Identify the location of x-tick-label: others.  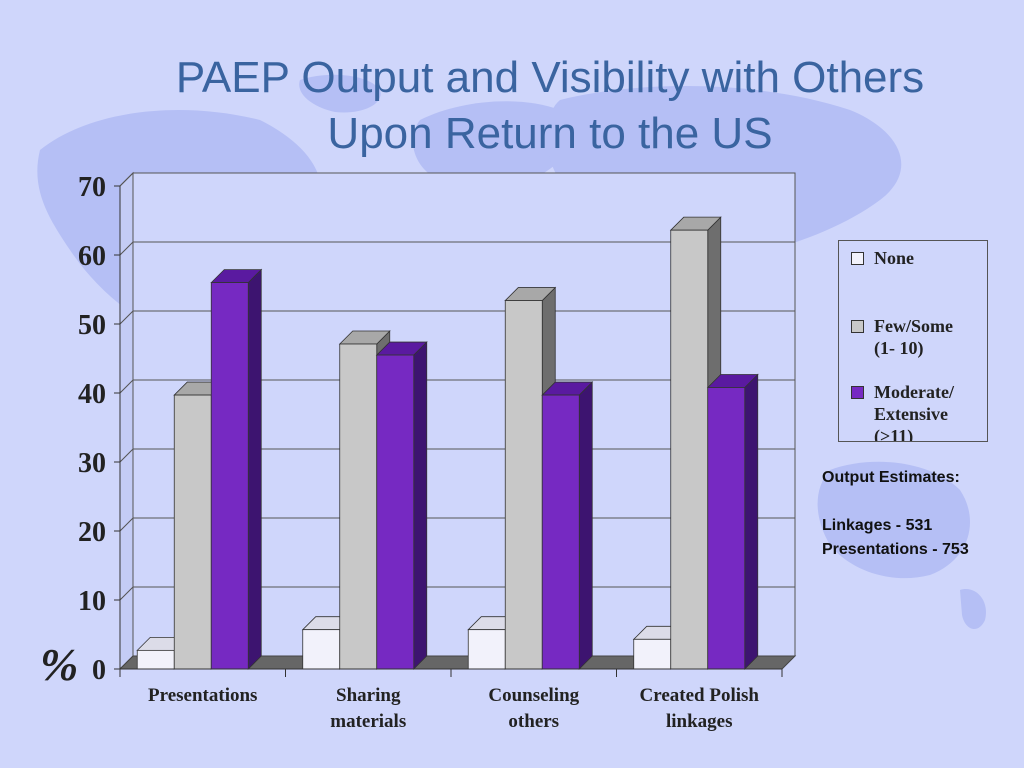
(533, 721).